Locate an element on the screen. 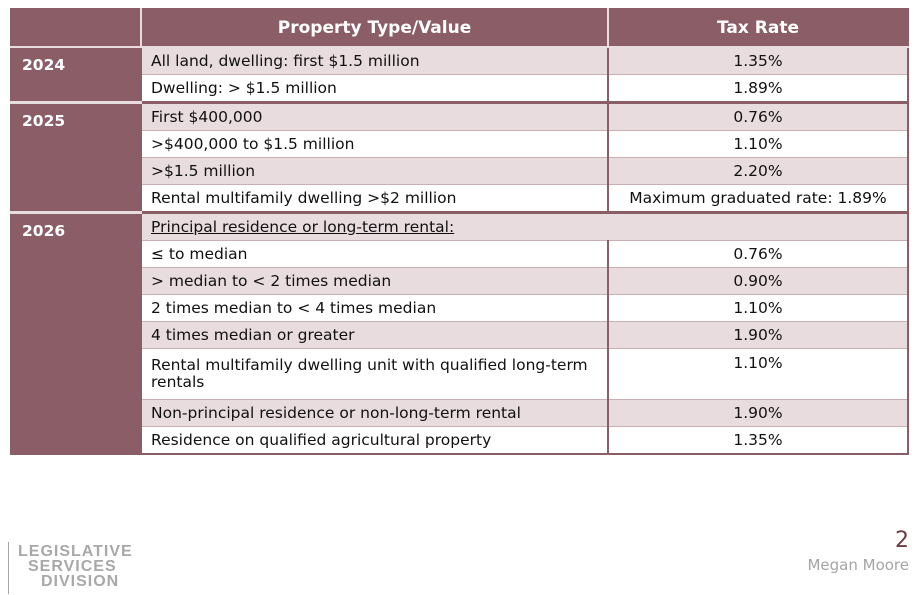 The height and width of the screenshot is (595, 919). table-row: 2 times median to < 4 times median 1.10% is located at coordinates (459, 308).